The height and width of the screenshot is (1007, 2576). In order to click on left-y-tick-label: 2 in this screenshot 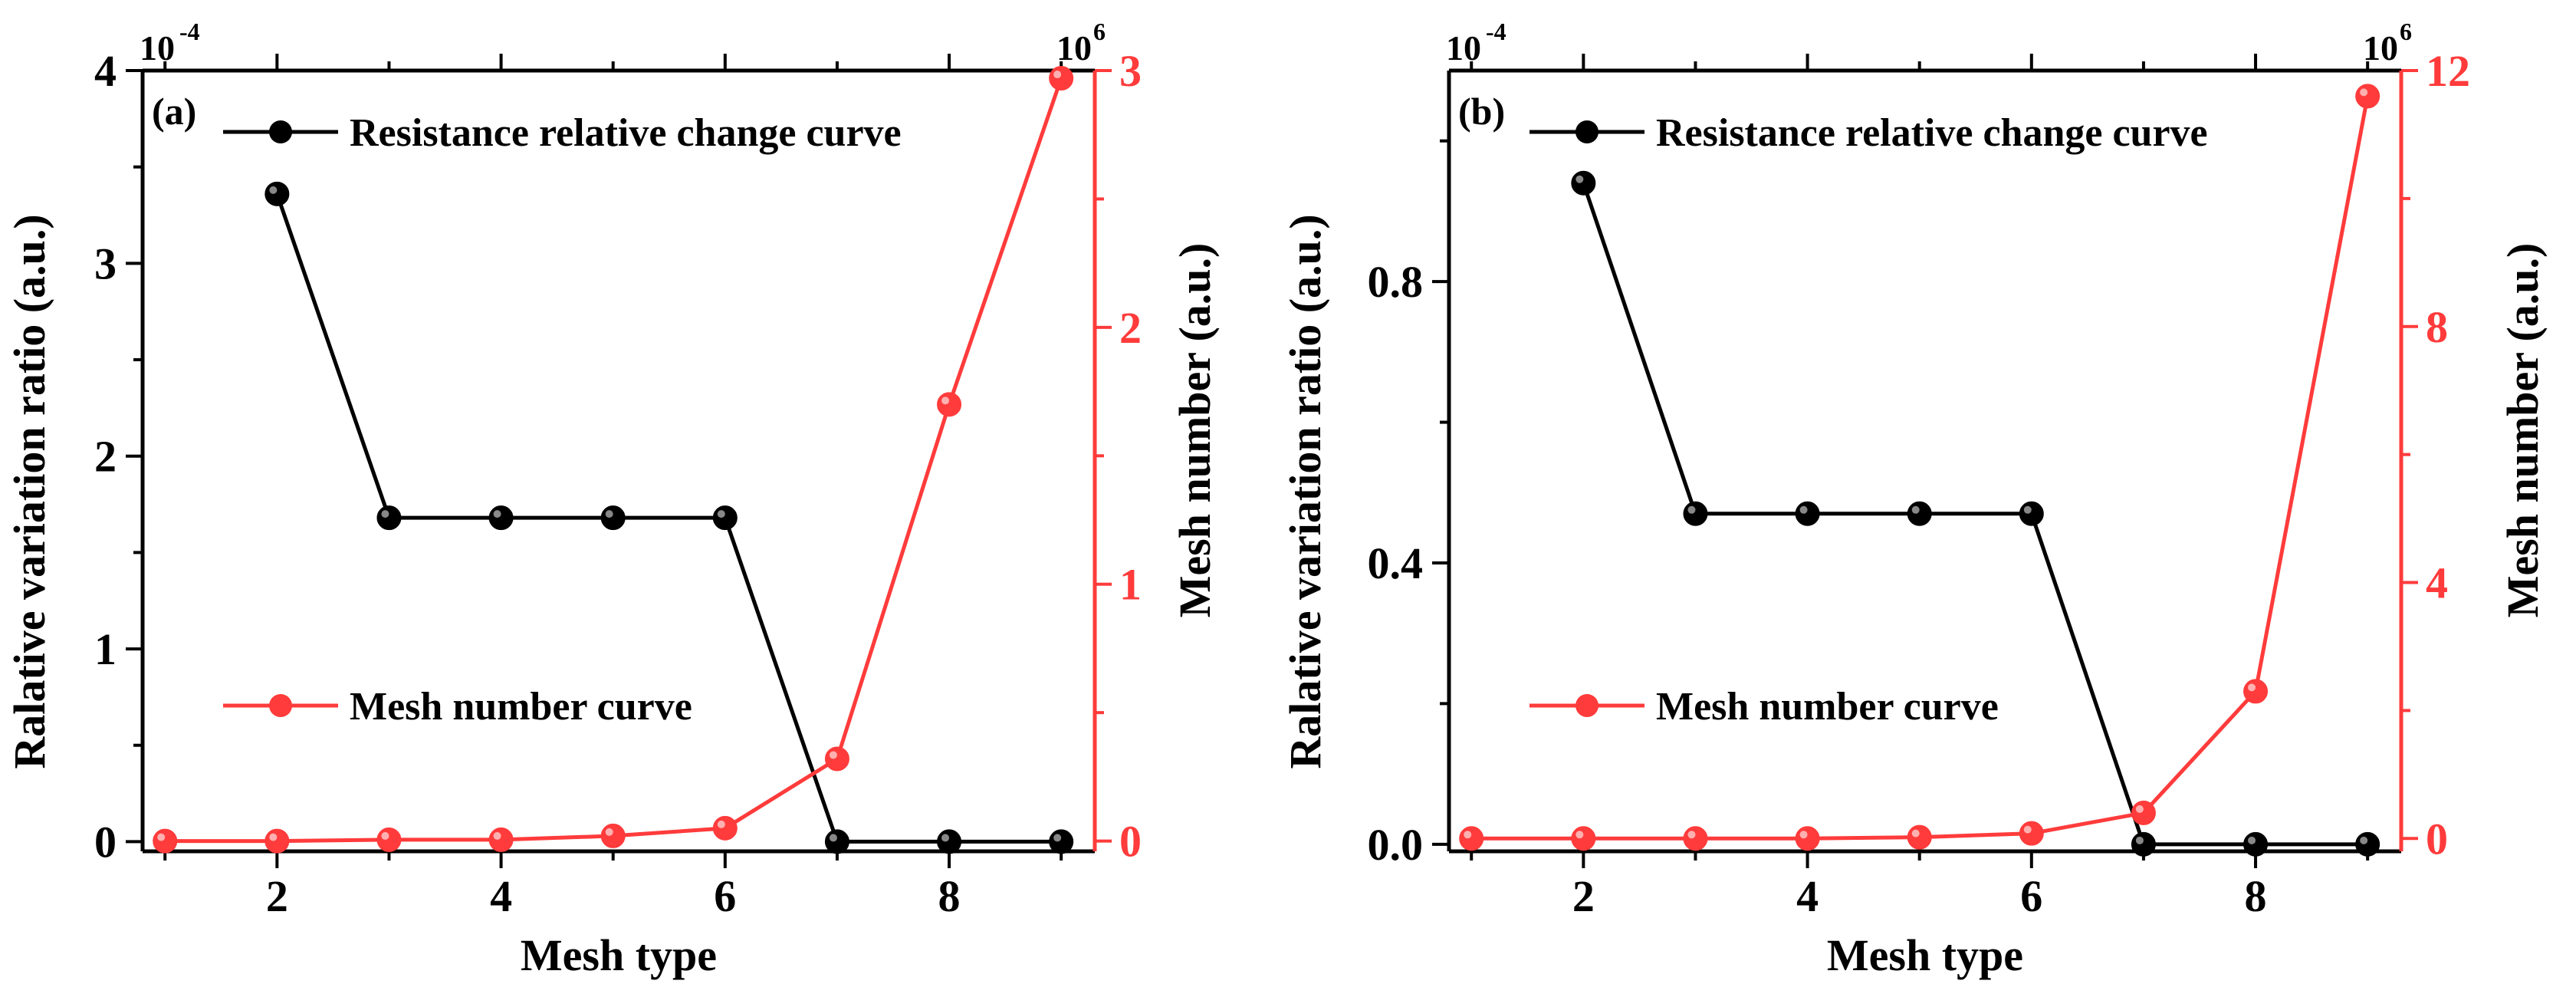, I will do `click(105, 457)`.